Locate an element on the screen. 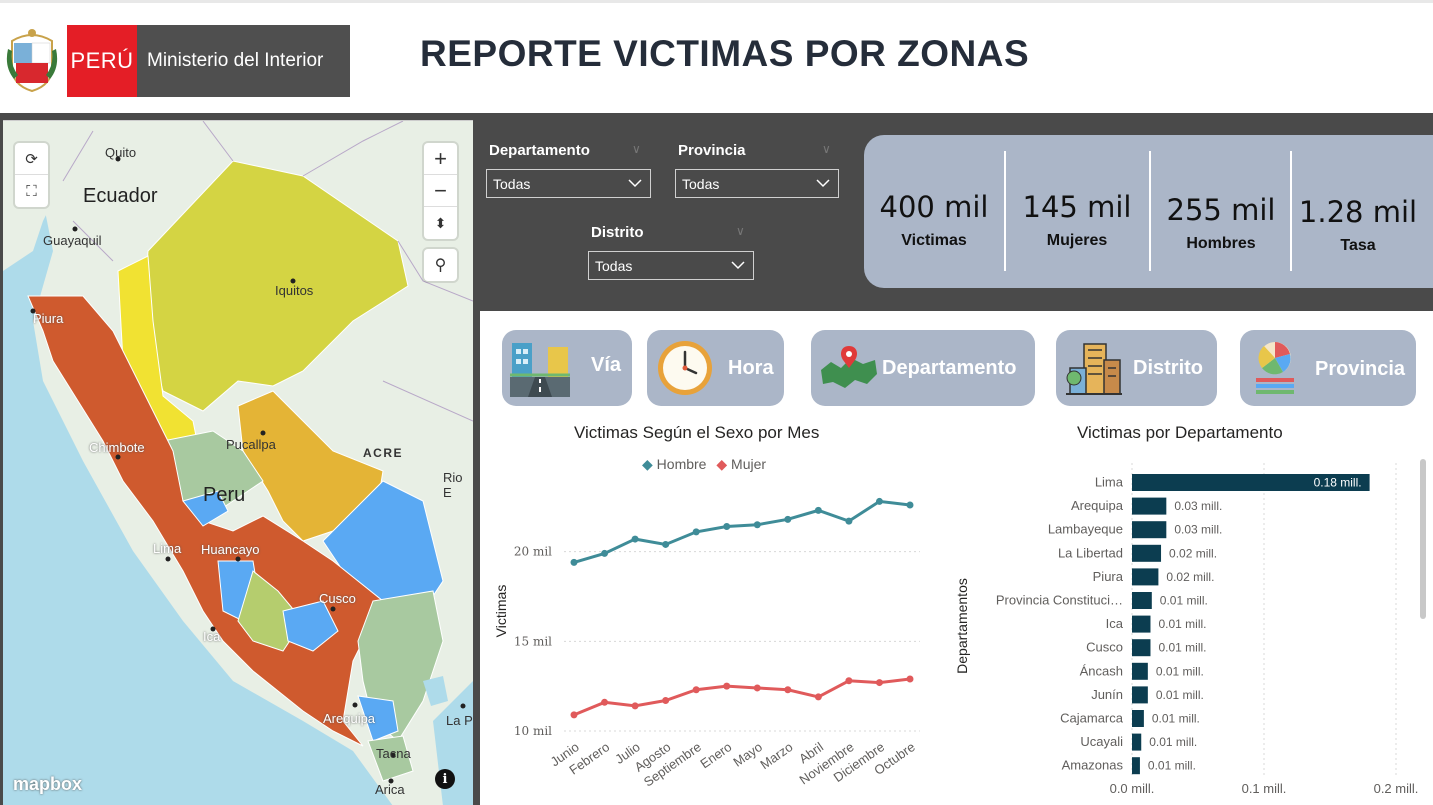  nav-hora-button: Hora is located at coordinates (715, 368).